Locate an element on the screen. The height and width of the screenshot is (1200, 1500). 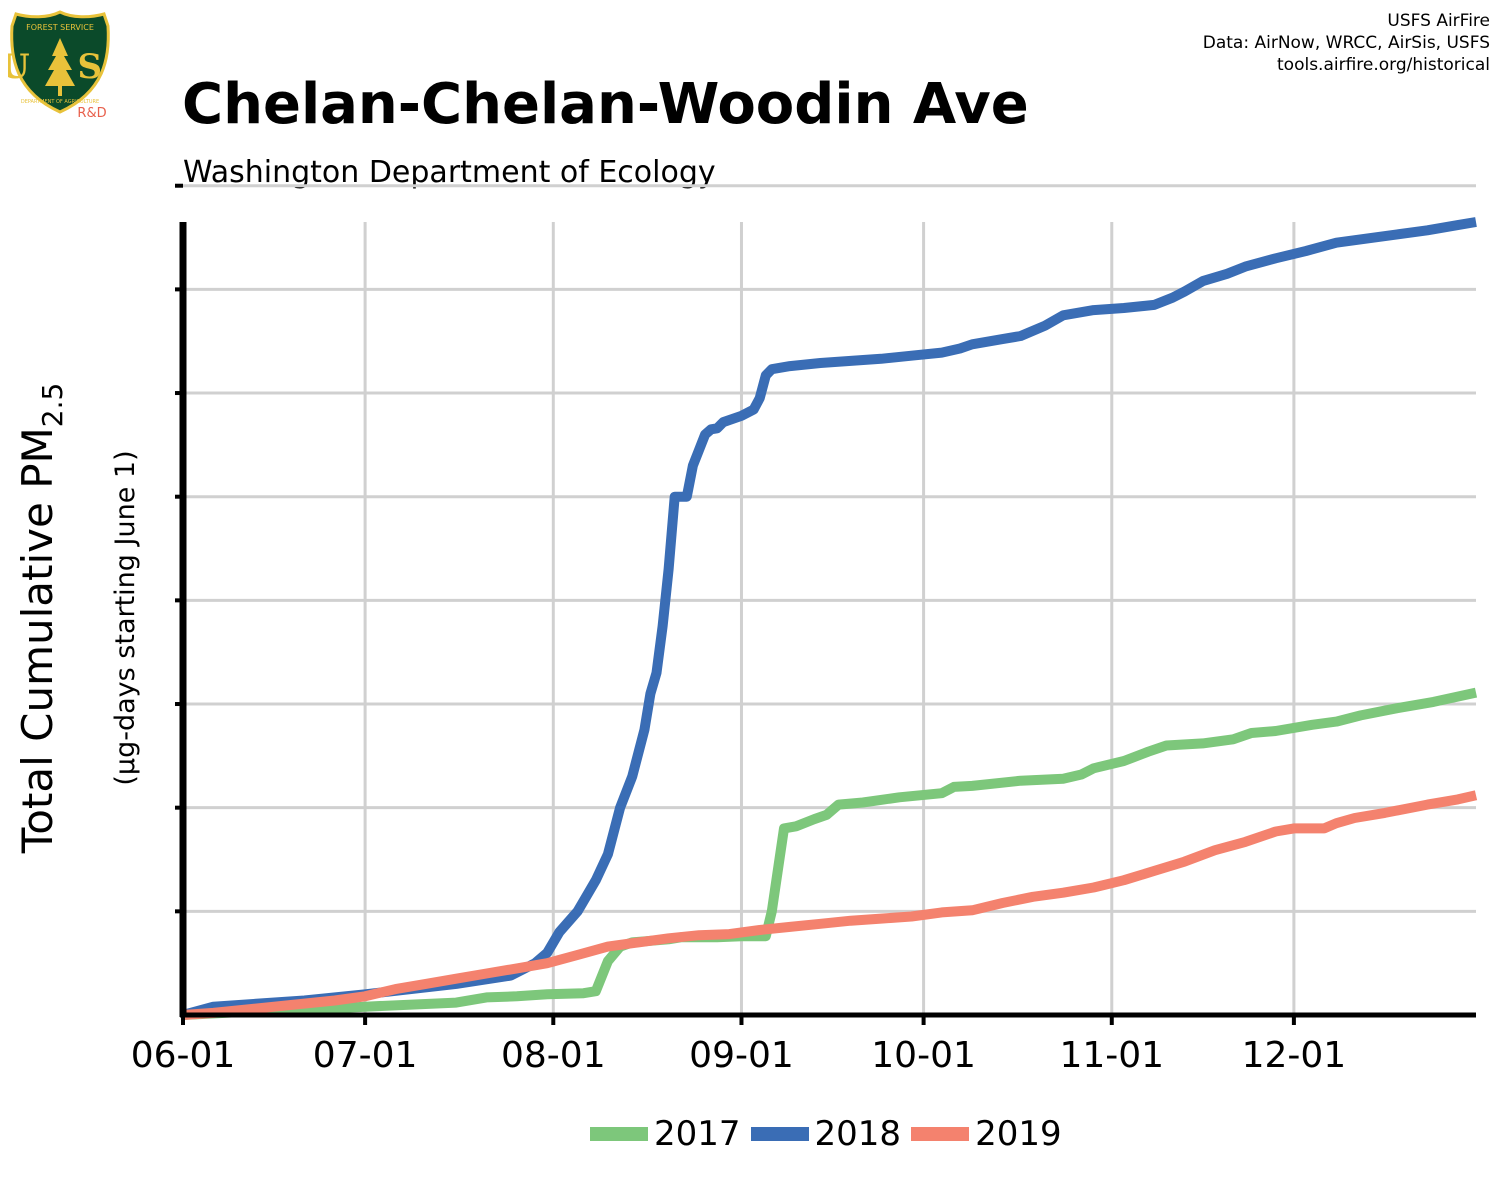
logo-letters: U S is located at coordinates (60, 67).